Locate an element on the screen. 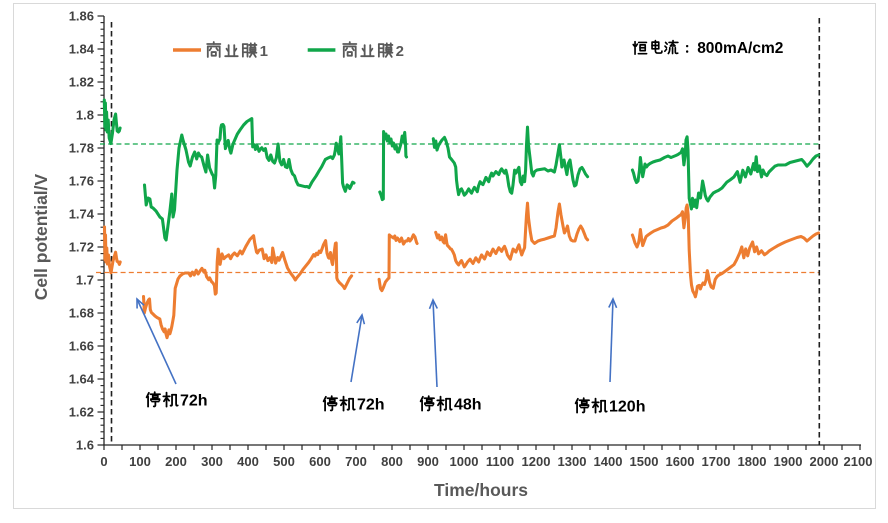  svg-text: 1600 is located at coordinates (680, 461).